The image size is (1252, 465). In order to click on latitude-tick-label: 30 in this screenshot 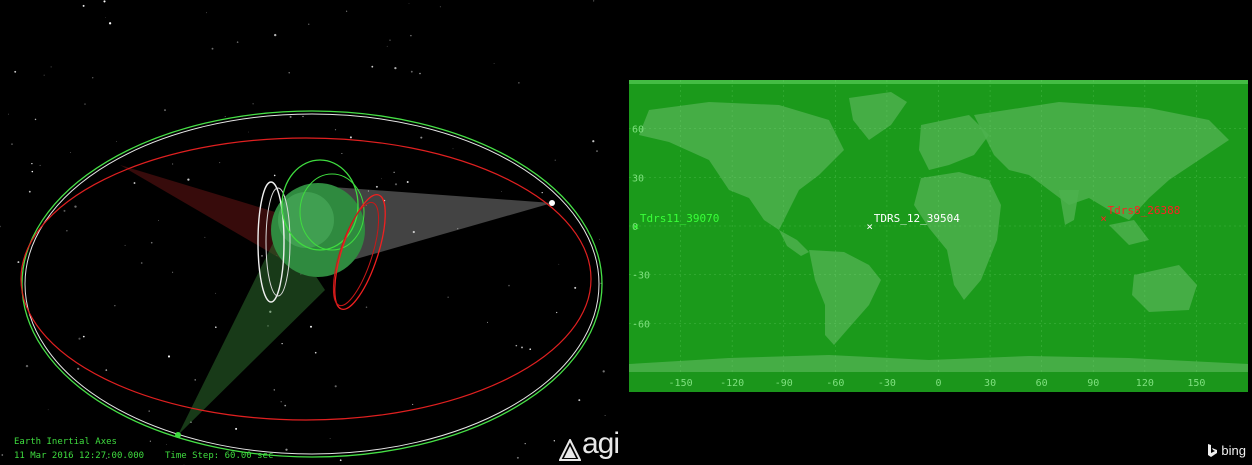, I will do `click(638, 178)`.